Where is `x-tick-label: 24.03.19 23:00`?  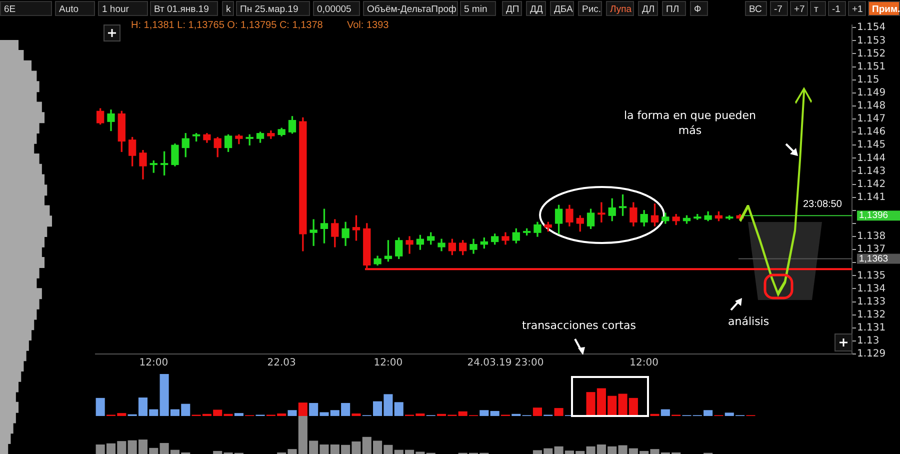 x-tick-label: 24.03.19 23:00 is located at coordinates (505, 363).